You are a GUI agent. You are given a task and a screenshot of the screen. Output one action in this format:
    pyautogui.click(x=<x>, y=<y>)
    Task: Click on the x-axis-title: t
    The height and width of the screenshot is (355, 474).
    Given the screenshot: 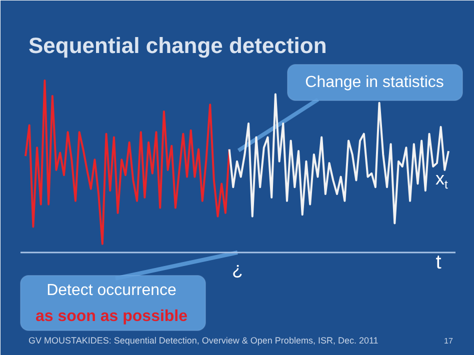 What is the action you would take?
    pyautogui.click(x=439, y=263)
    